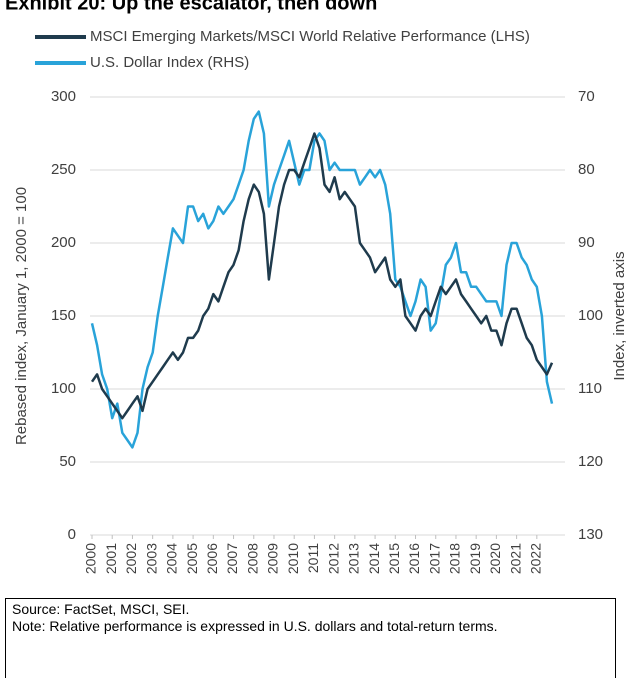  Describe the element at coordinates (273, 558) in the screenshot. I see `x-tick-label: 2009` at that location.